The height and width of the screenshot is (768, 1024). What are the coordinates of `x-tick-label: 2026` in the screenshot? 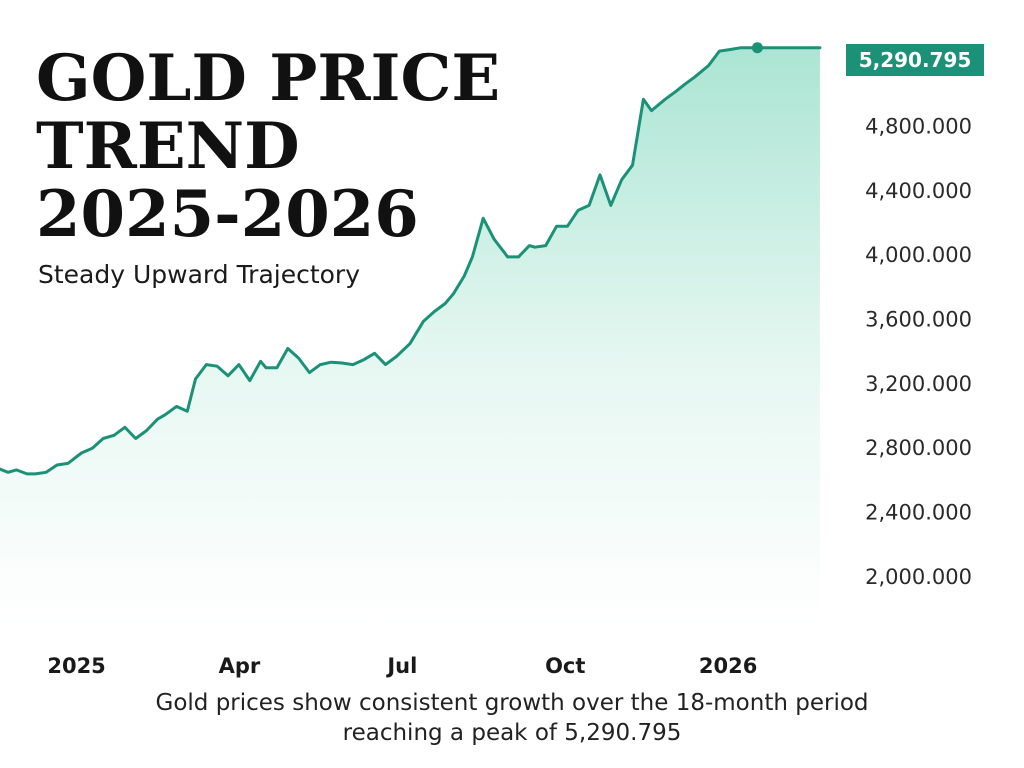 It's located at (728, 666).